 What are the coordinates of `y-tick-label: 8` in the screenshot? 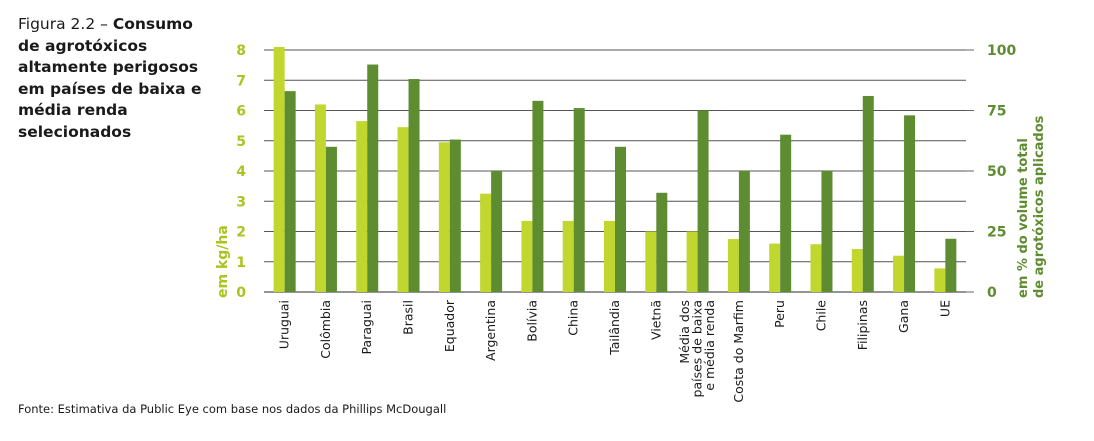 It's located at (241, 51).